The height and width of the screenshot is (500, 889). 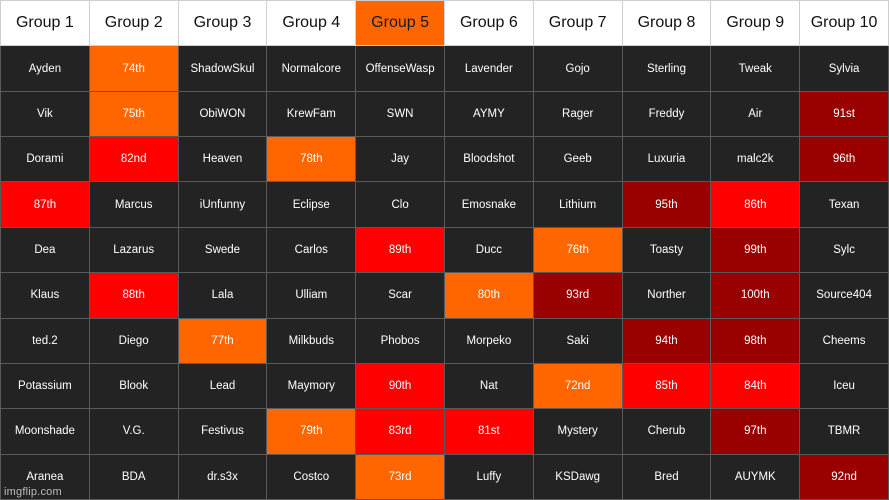 I want to click on placement-cell: 80th, so click(x=488, y=295).